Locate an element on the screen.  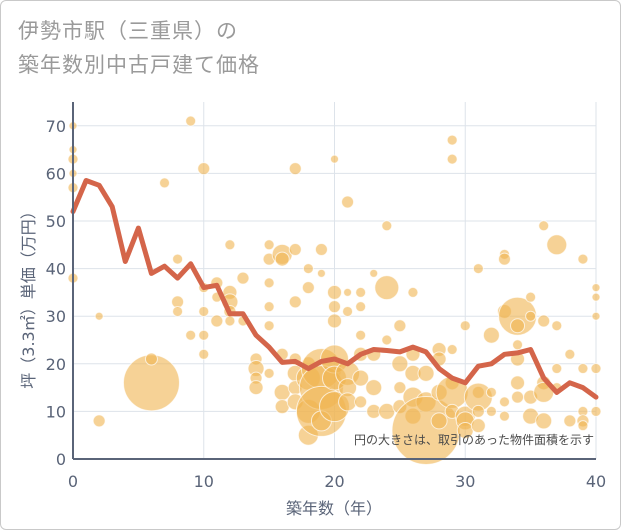
y-tick-label: 30 is located at coordinates (56, 316).